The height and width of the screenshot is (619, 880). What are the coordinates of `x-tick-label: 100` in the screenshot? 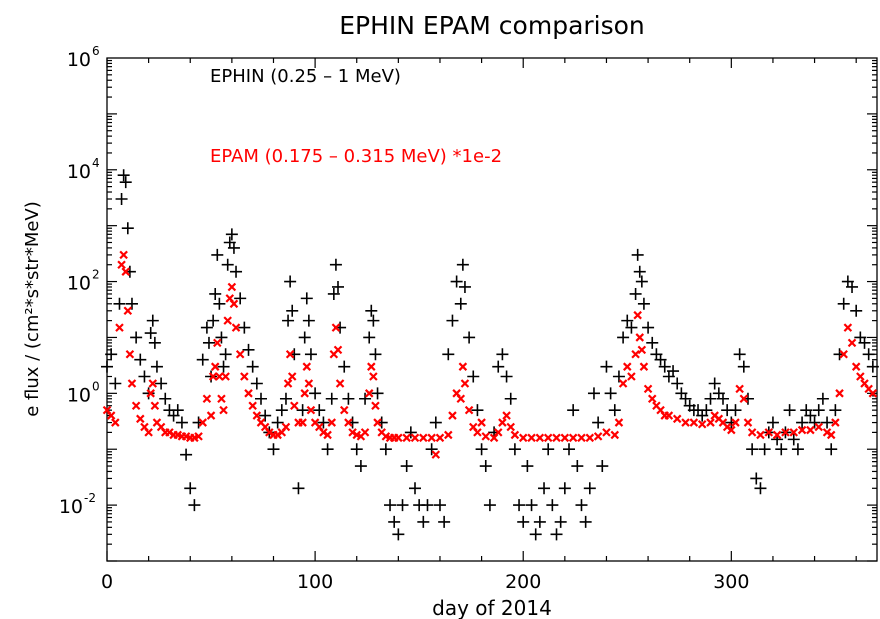 It's located at (315, 582).